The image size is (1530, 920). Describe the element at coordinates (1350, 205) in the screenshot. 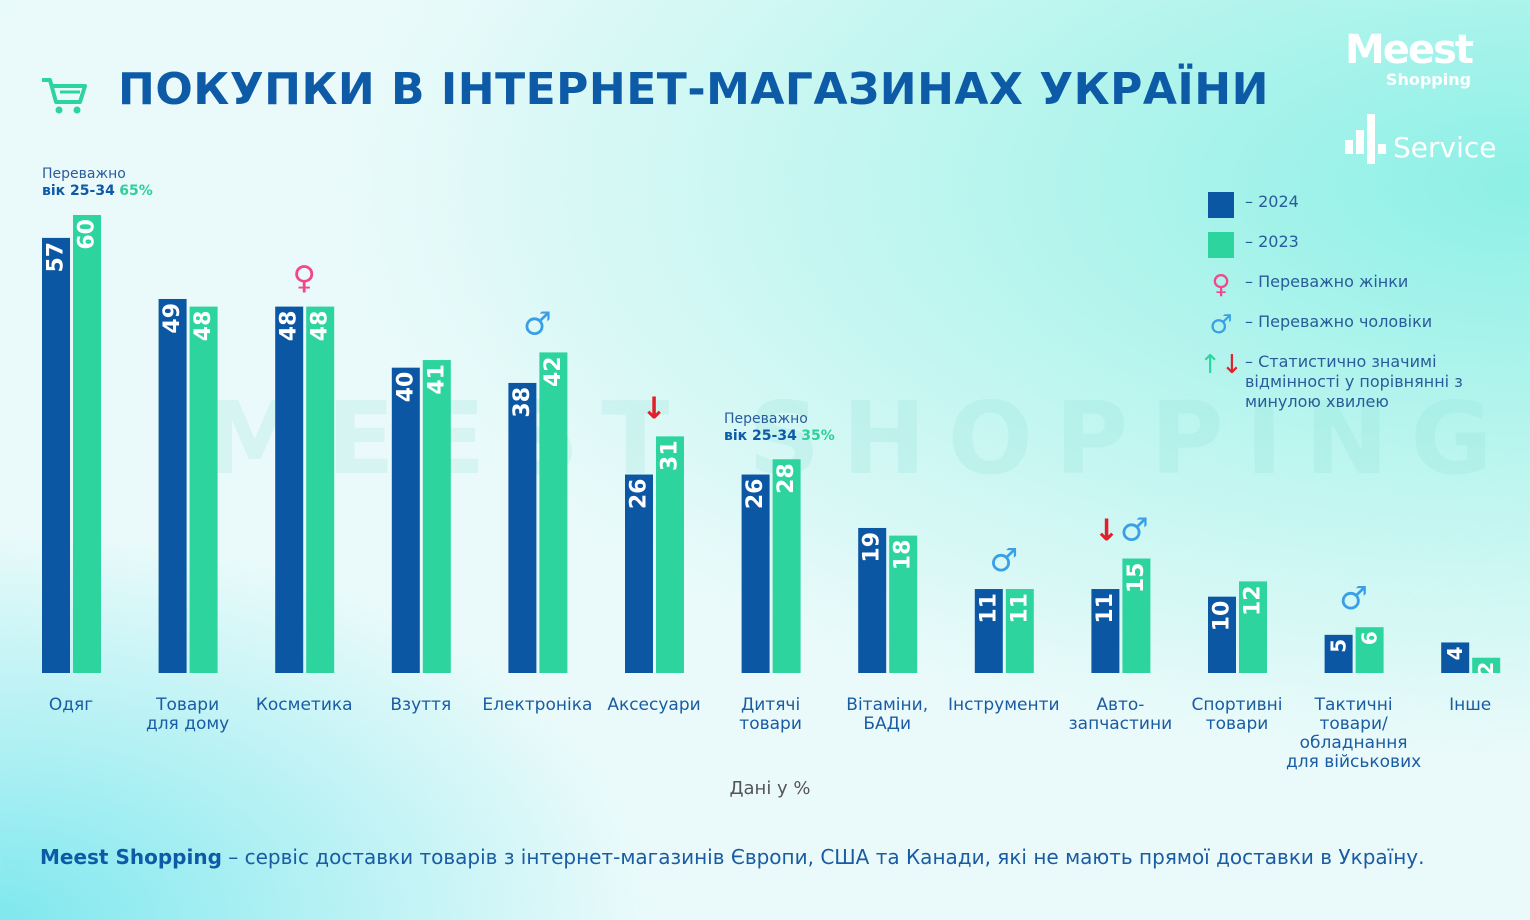

I see `legend-2024: – 2024` at that location.